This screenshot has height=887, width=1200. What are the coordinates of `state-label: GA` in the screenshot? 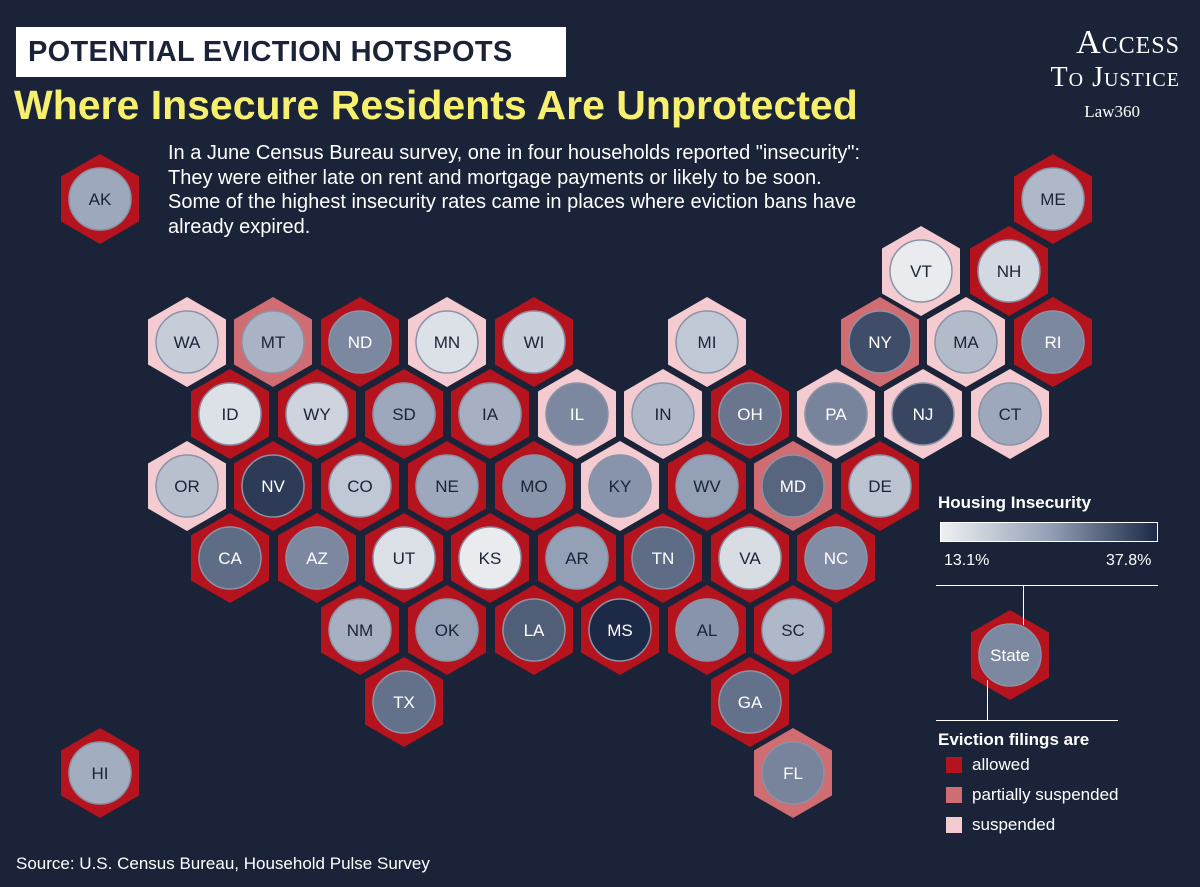 It's located at (750, 702).